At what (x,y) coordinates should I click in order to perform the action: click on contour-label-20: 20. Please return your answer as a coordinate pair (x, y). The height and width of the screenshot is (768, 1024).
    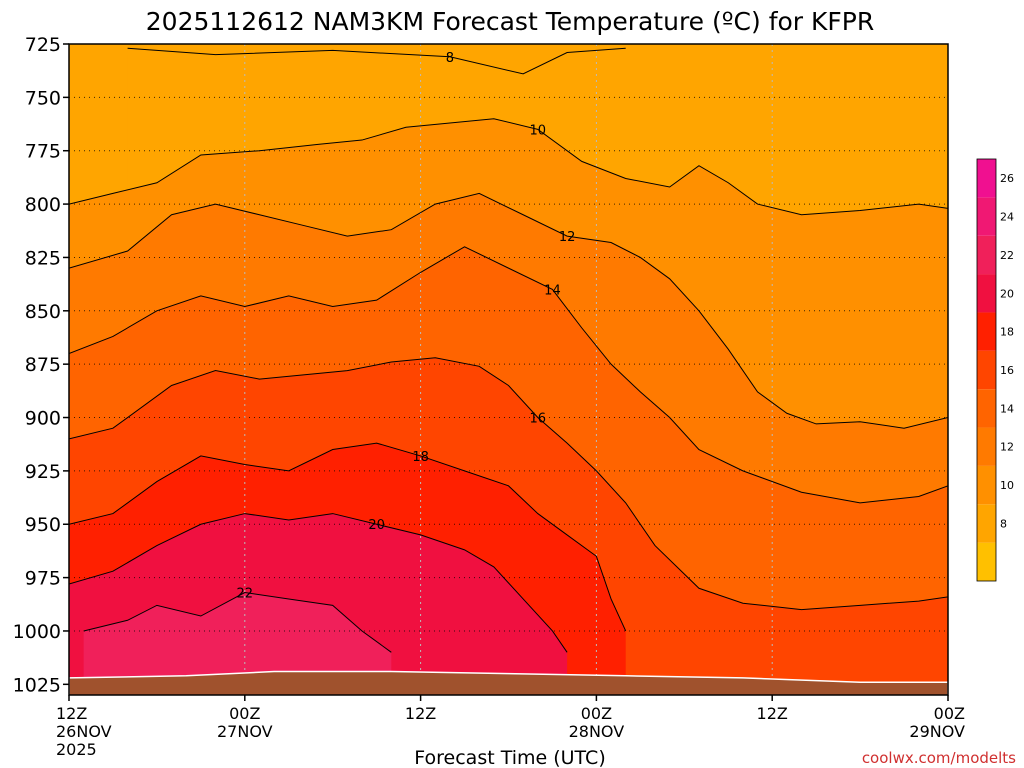
    Looking at the image, I should click on (376, 525).